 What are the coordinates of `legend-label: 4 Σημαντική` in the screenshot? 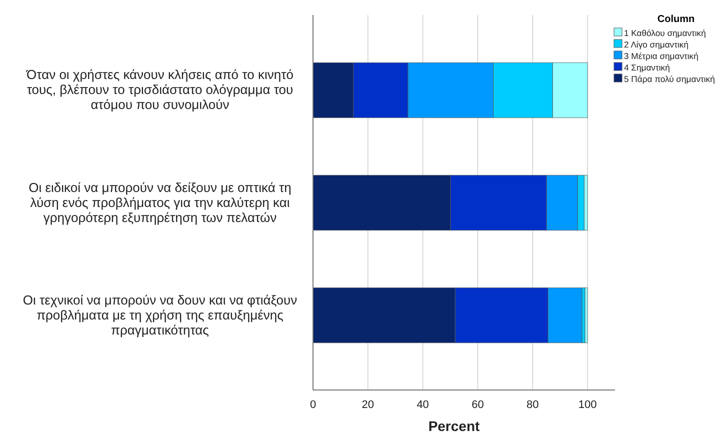 It's located at (647, 67).